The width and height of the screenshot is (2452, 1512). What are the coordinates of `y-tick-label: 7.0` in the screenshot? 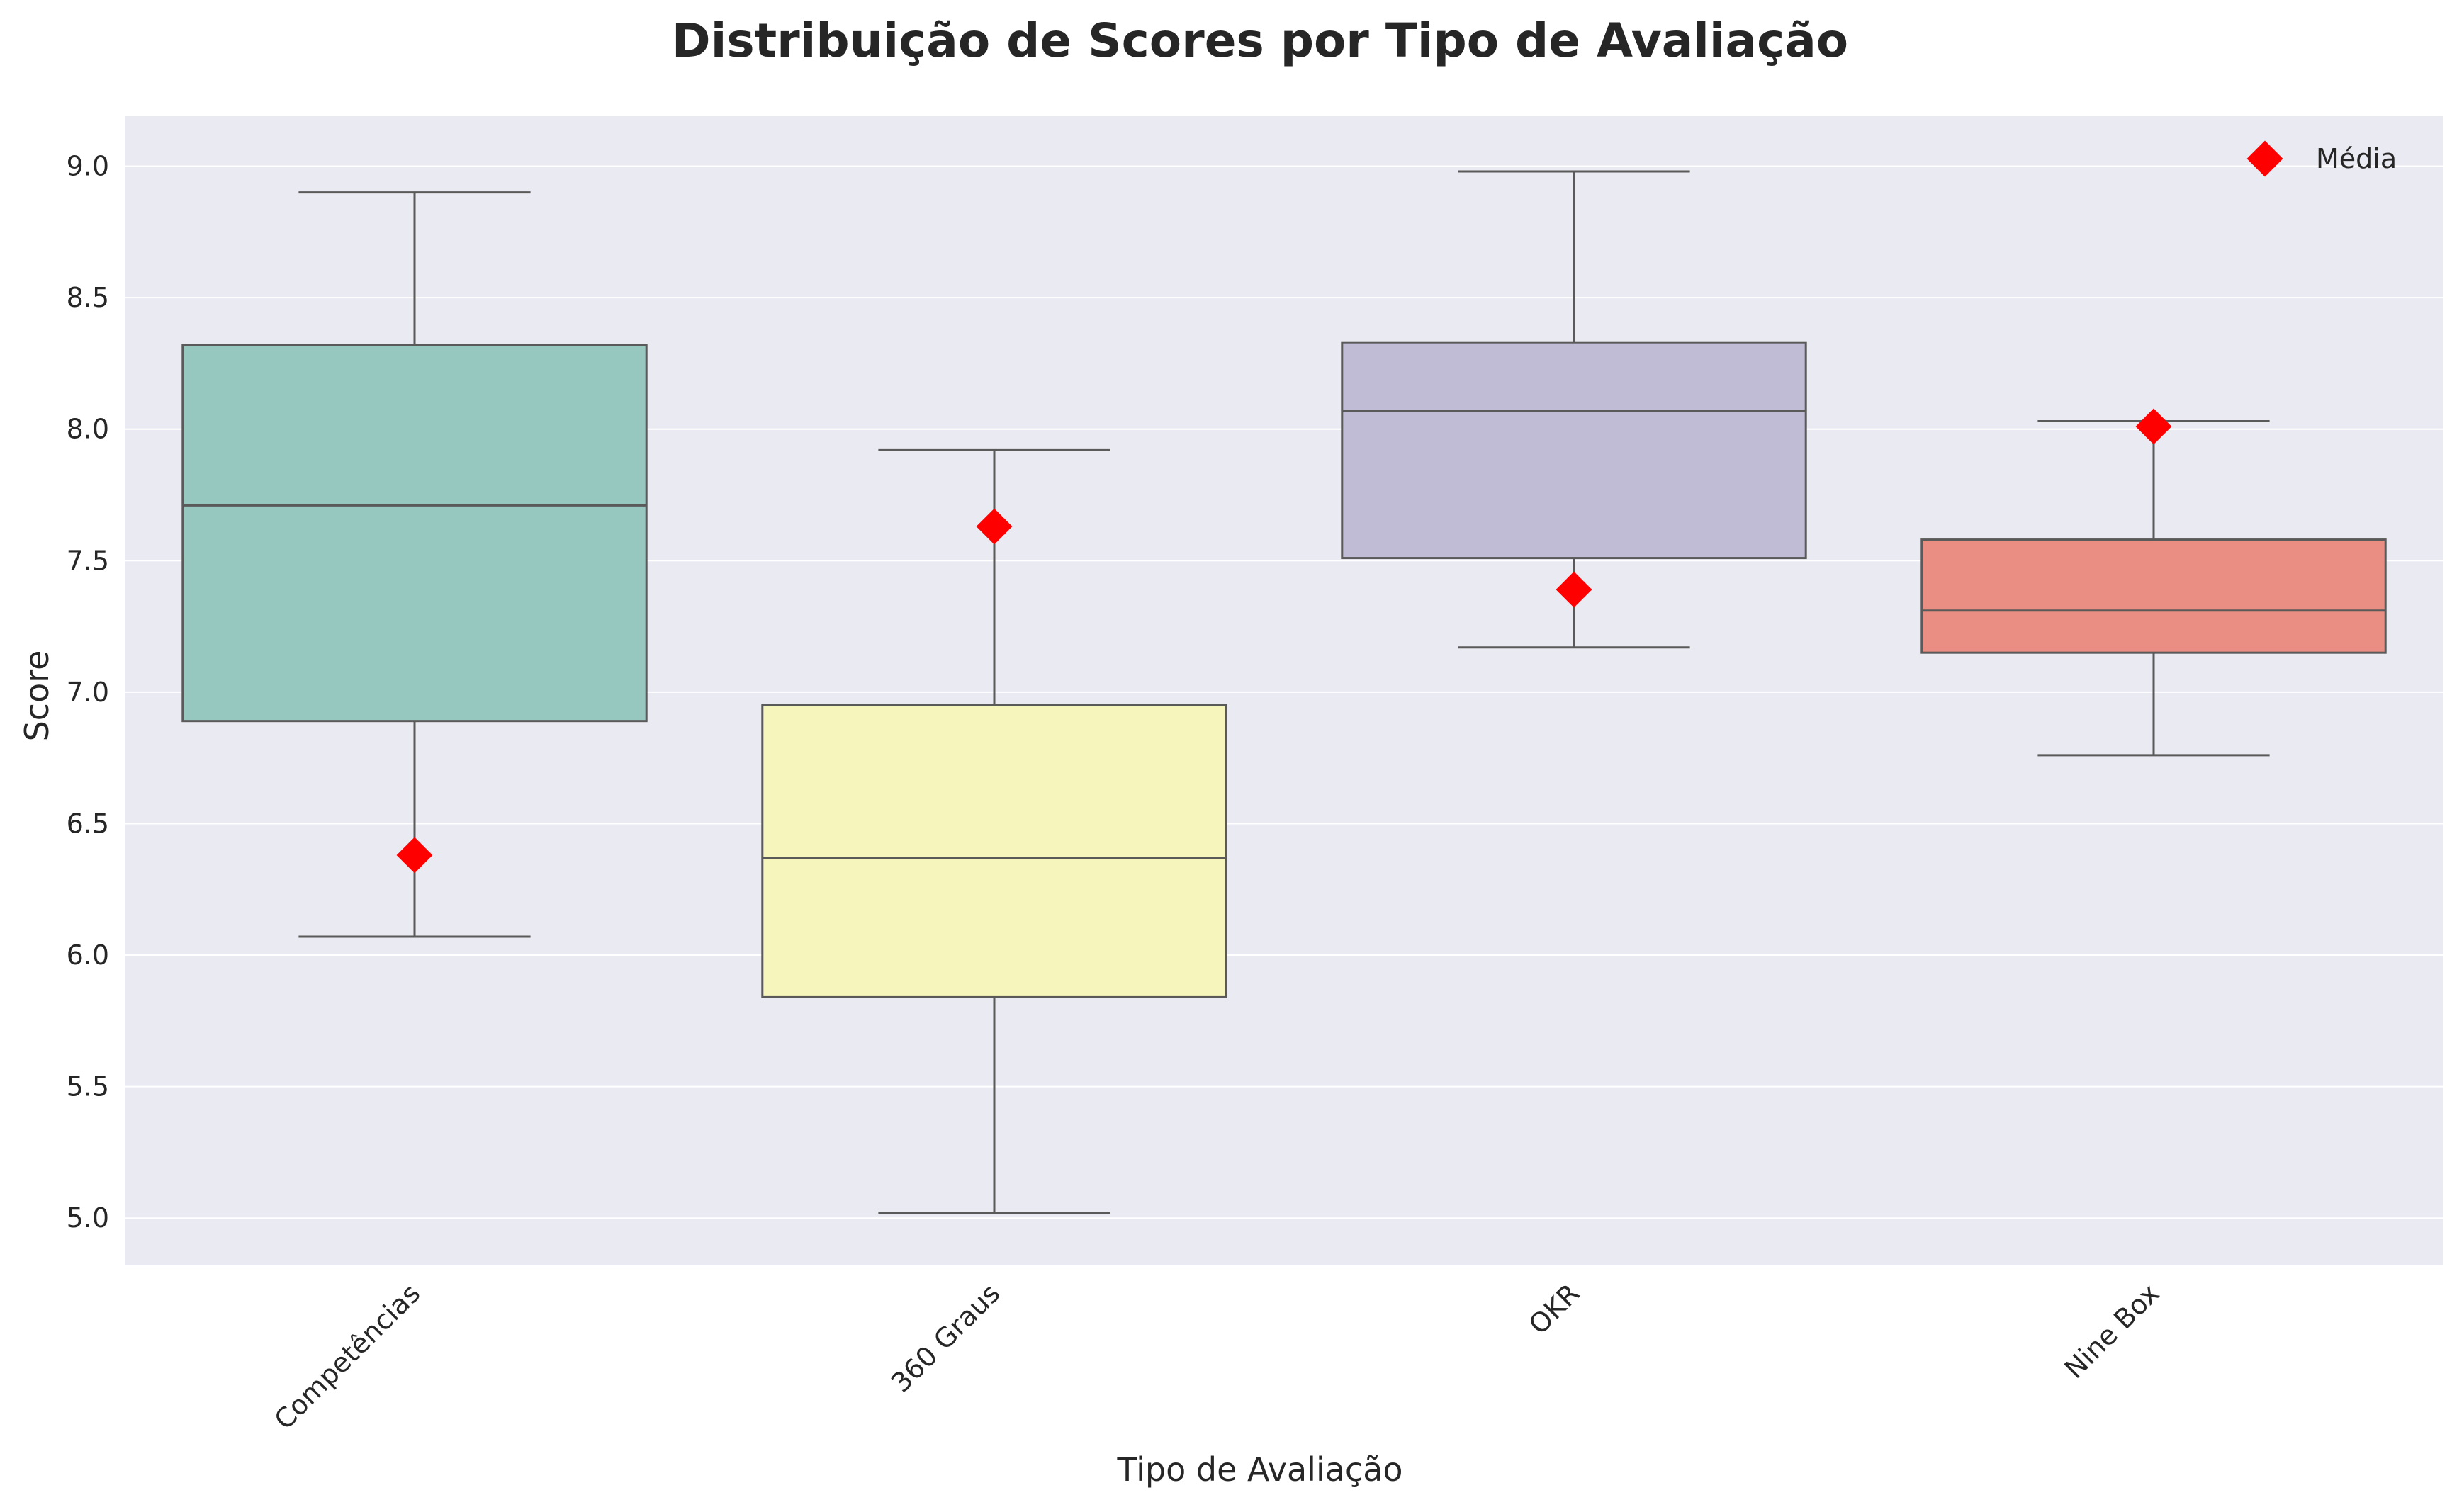 It's located at (88, 692).